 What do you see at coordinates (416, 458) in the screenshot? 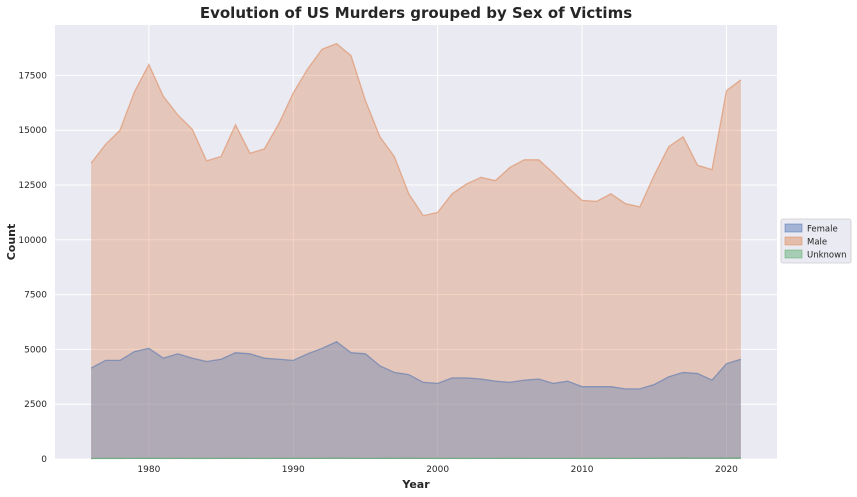
I see `line-unknown` at bounding box center [416, 458].